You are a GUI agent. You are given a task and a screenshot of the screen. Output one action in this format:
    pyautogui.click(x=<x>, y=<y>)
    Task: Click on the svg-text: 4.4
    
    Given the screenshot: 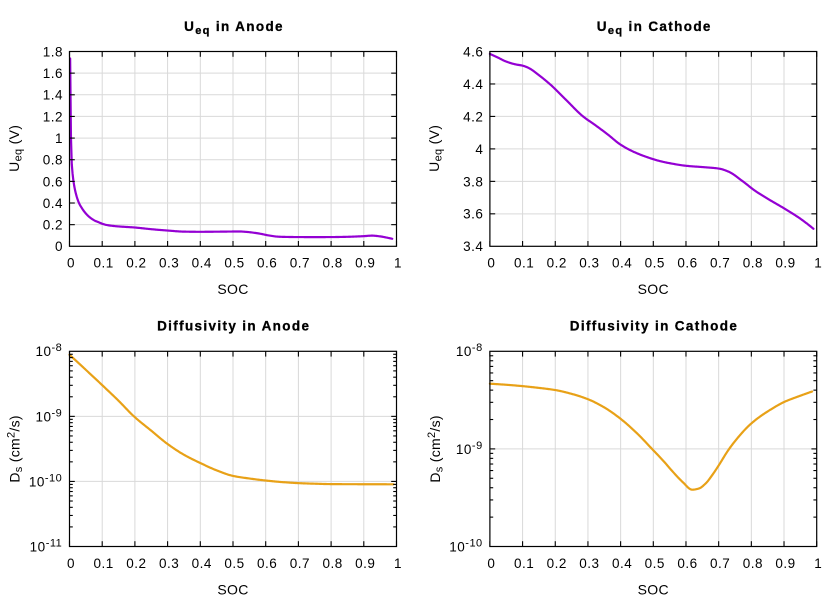 What is the action you would take?
    pyautogui.click(x=473, y=84)
    